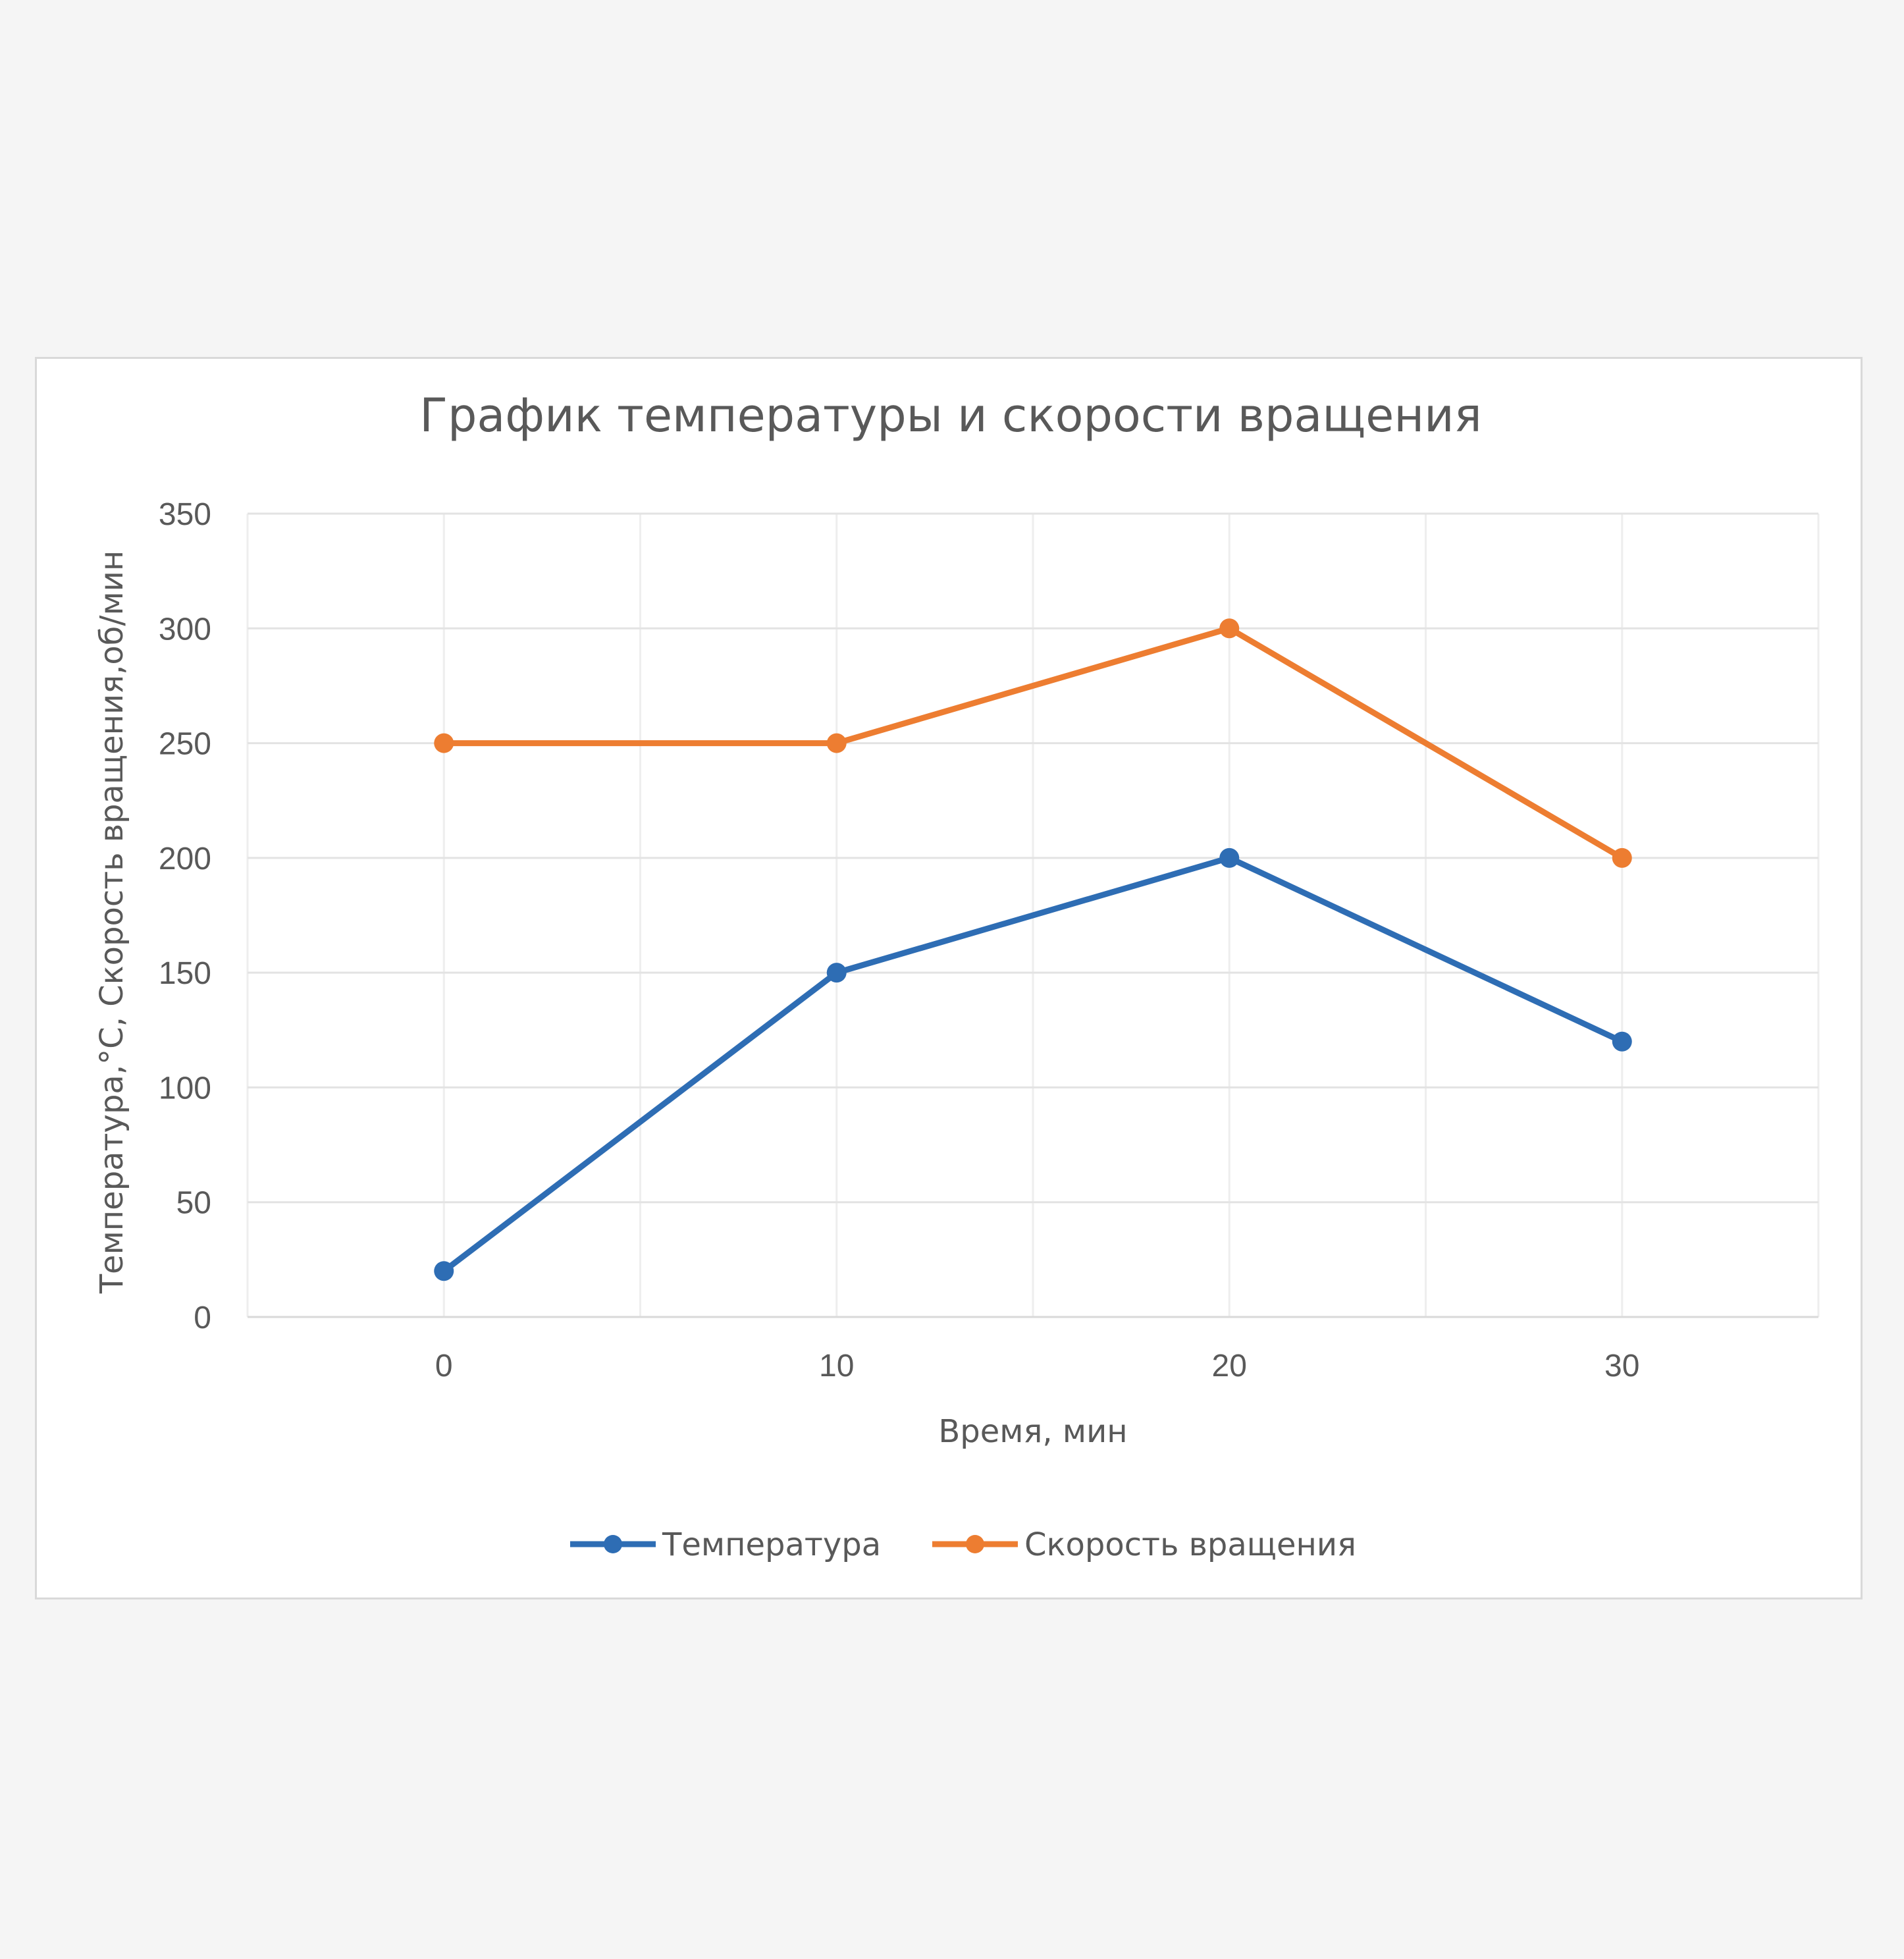 This screenshot has height=1959, width=1904. What do you see at coordinates (444, 1366) in the screenshot?
I see `x-tick-label: 0` at bounding box center [444, 1366].